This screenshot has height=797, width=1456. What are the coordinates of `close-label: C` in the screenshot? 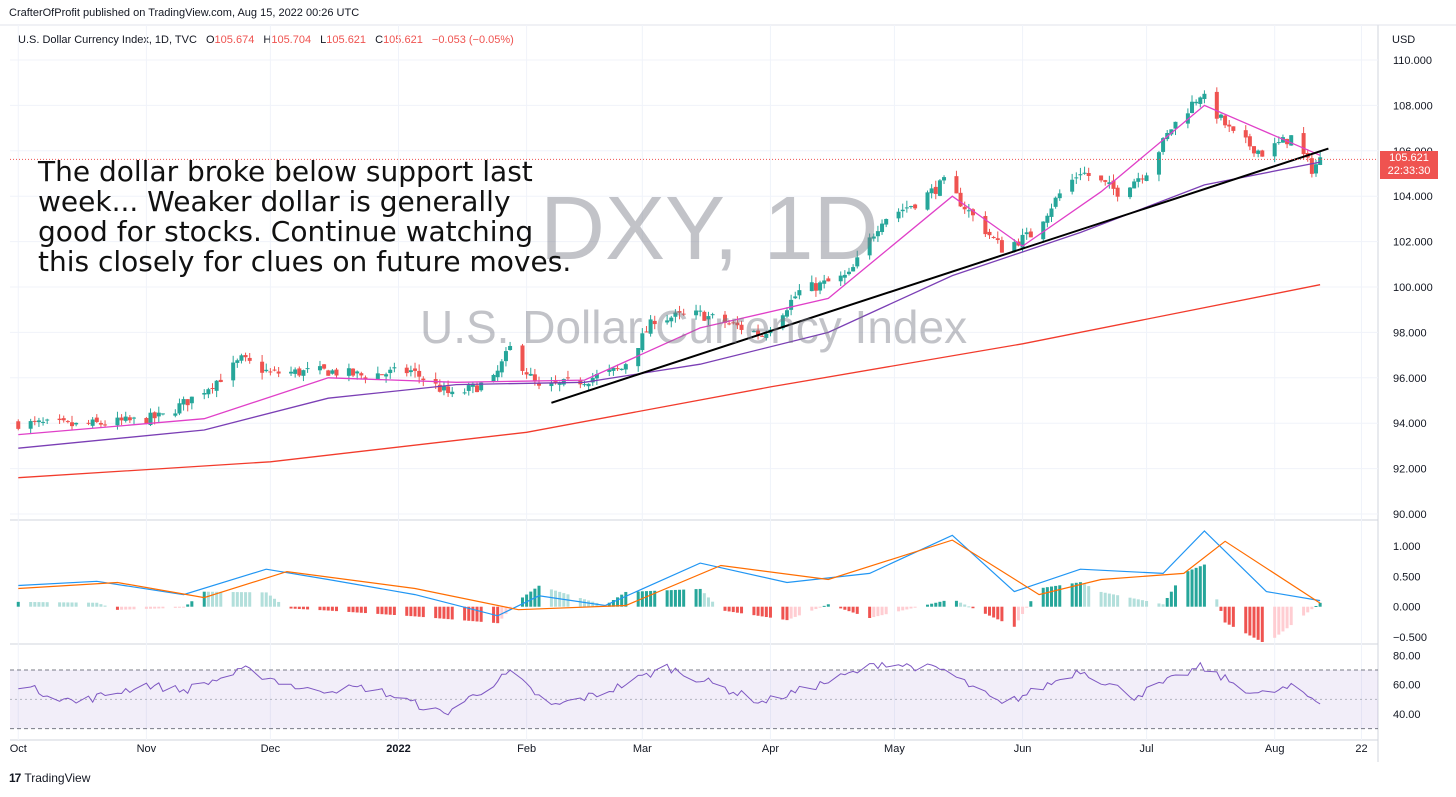 It's located at (379, 40).